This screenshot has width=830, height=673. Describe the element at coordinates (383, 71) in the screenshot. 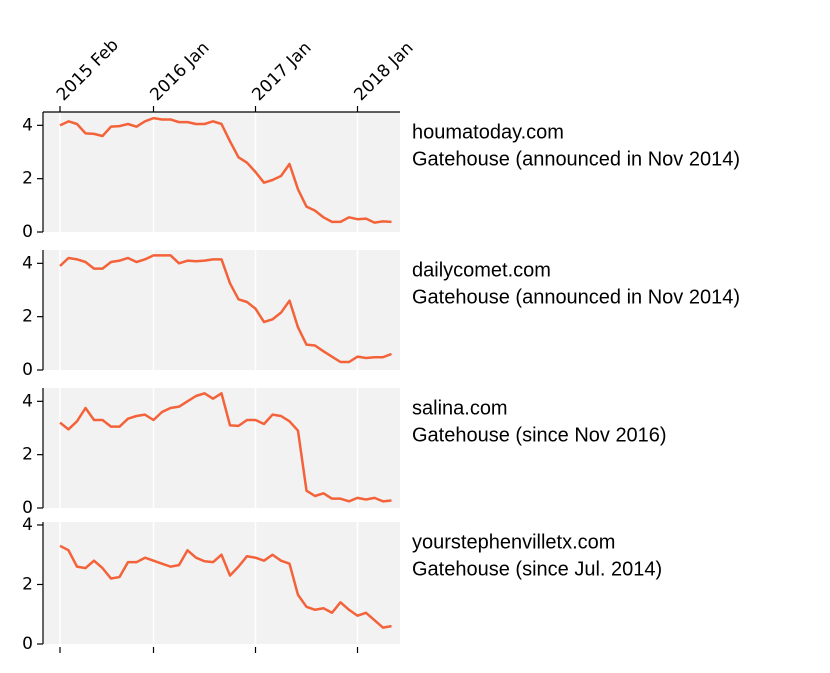

I see `x-tick-label: 2018 Jan` at that location.